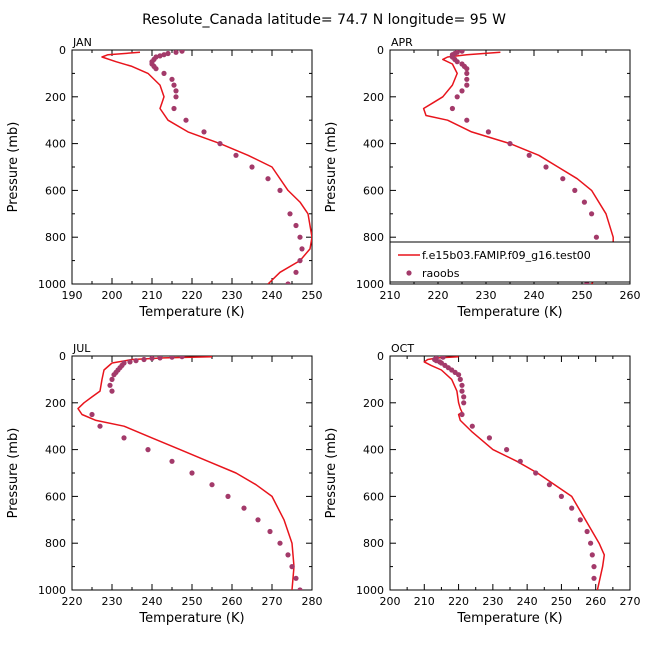  What do you see at coordinates (52, 590) in the screenshot?
I see `y-tick-label: 1000` at bounding box center [52, 590].